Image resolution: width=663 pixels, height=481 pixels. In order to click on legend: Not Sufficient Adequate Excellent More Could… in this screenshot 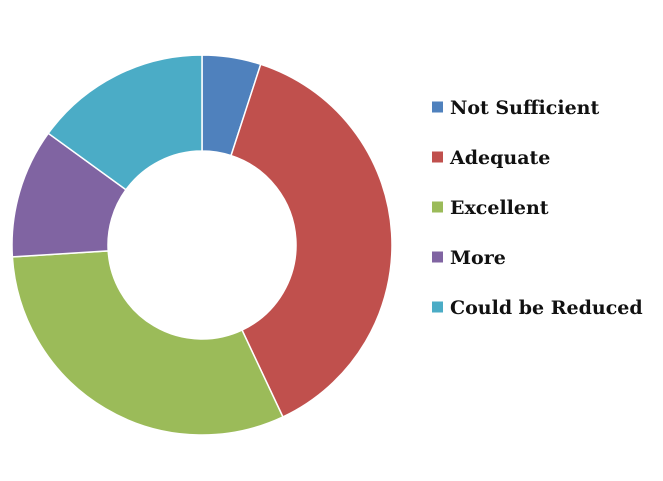, I will do `click(537, 208)`.